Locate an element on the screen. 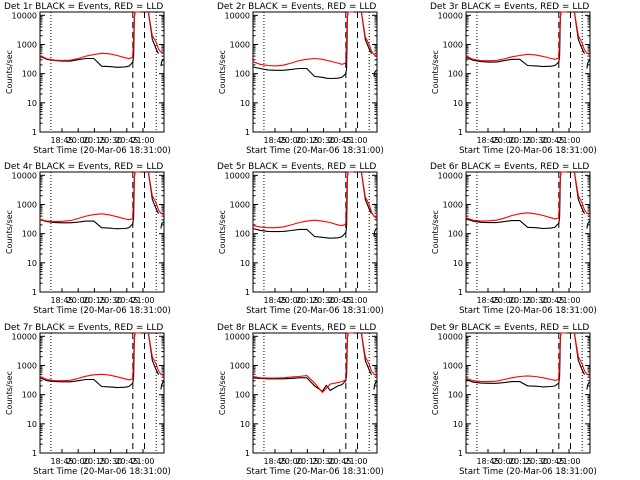 This screenshot has height=480, width=640. chart-title: Det 6r BLACK = Events, RED = LLD is located at coordinates (509, 167).